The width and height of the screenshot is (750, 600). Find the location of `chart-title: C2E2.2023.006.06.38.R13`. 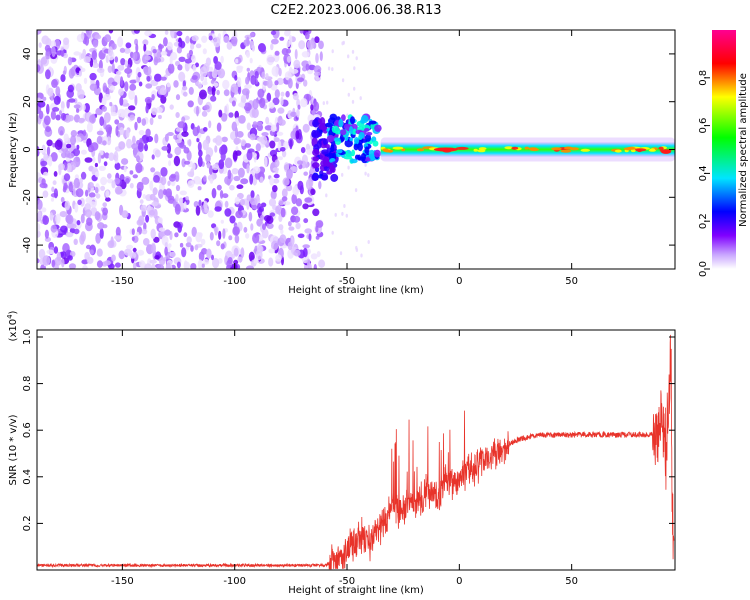

chart-title: C2E2.2023.006.06.38.R13 is located at coordinates (355, 10).